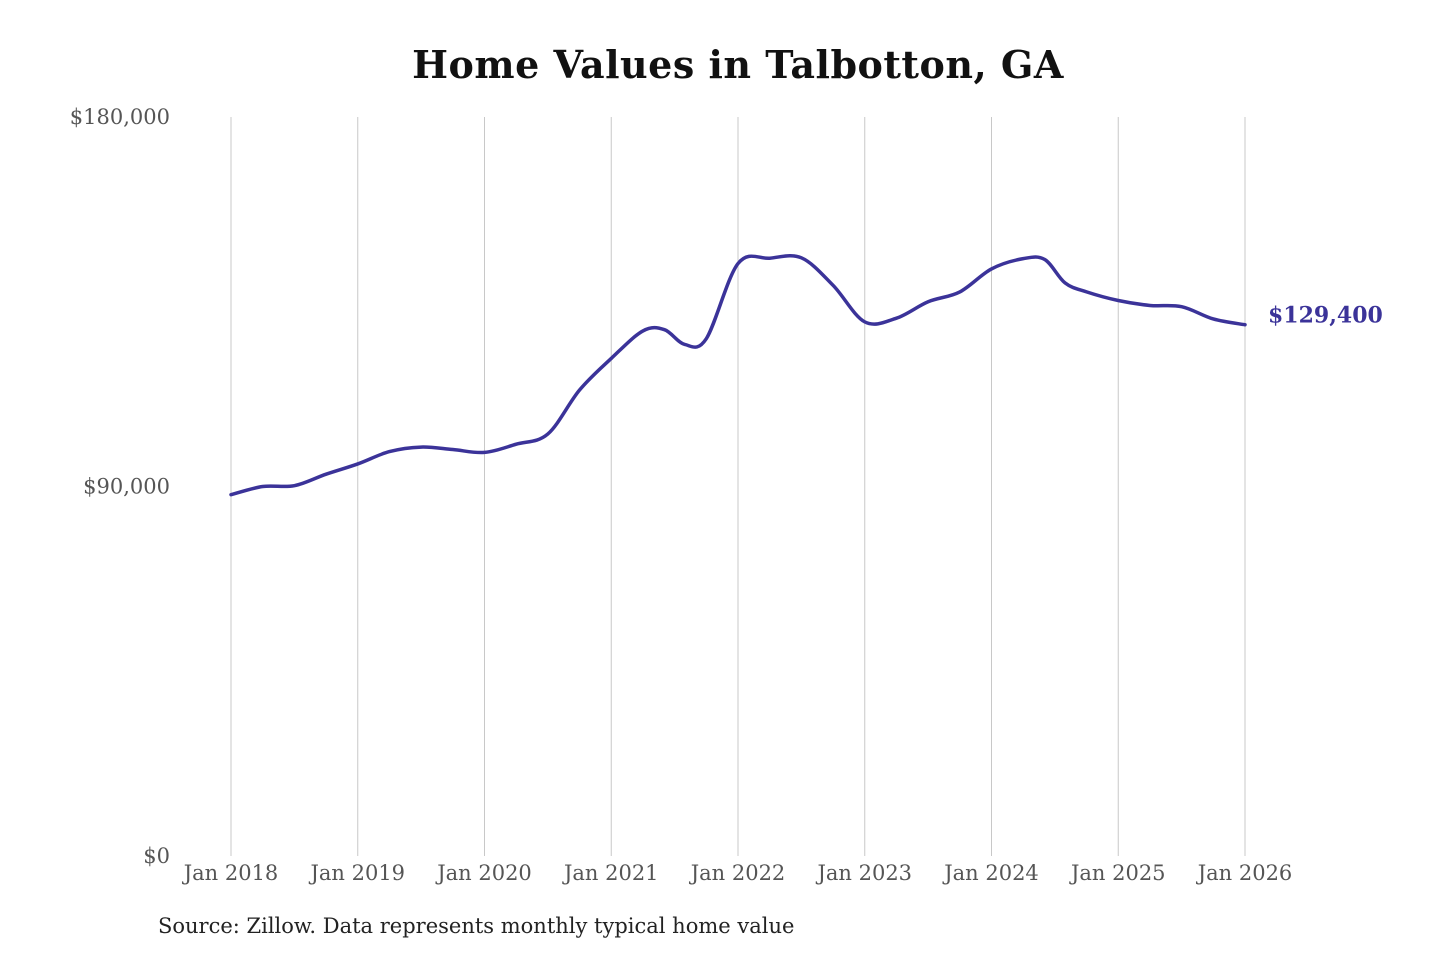 Image resolution: width=1440 pixels, height=960 pixels. Describe the element at coordinates (120, 117) in the screenshot. I see `y-tick-label: $180,000` at that location.